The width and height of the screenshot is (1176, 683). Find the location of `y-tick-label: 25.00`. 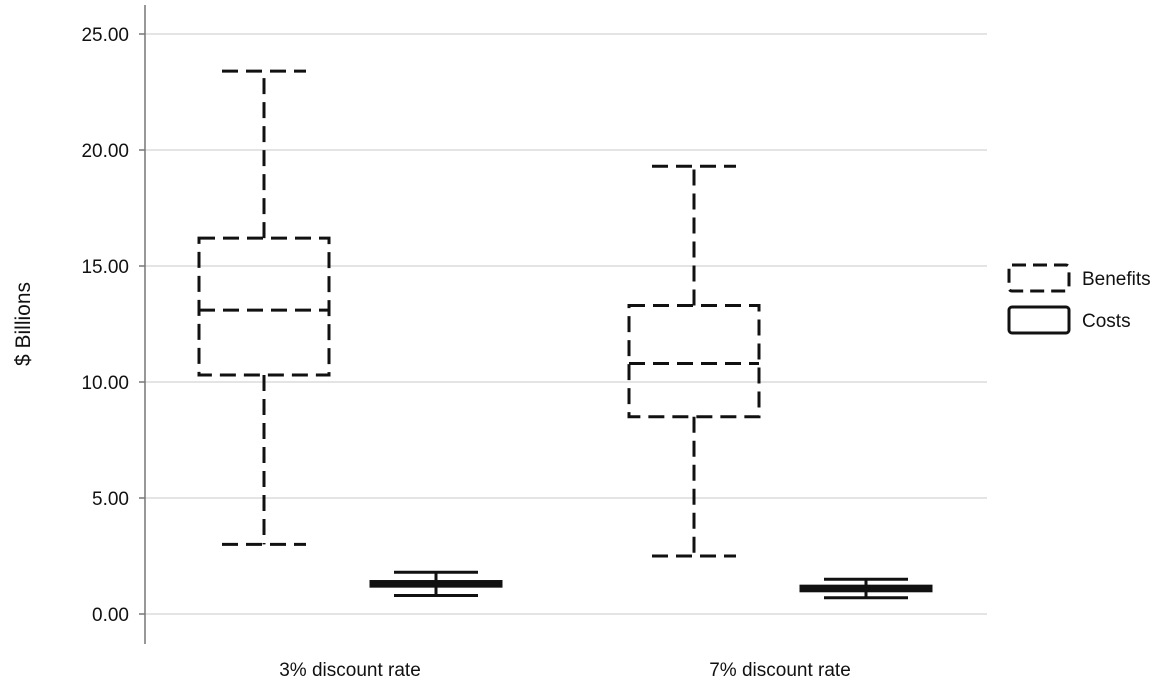

y-tick-label: 25.00 is located at coordinates (105, 35).